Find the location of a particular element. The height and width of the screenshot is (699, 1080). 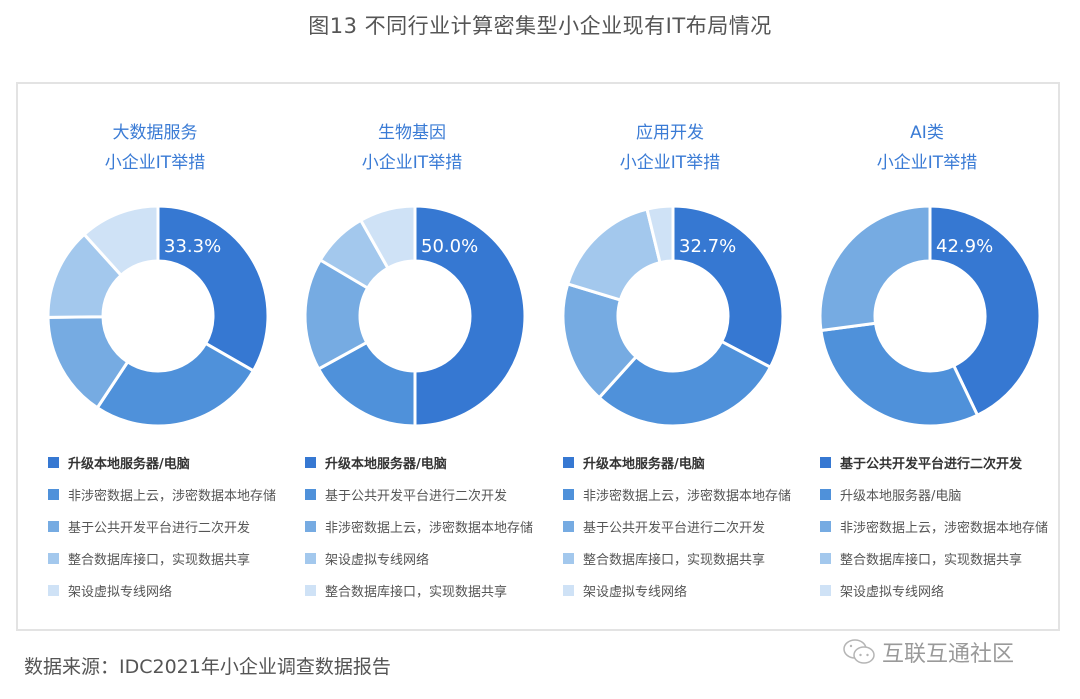

wechat-icon is located at coordinates (859, 651).